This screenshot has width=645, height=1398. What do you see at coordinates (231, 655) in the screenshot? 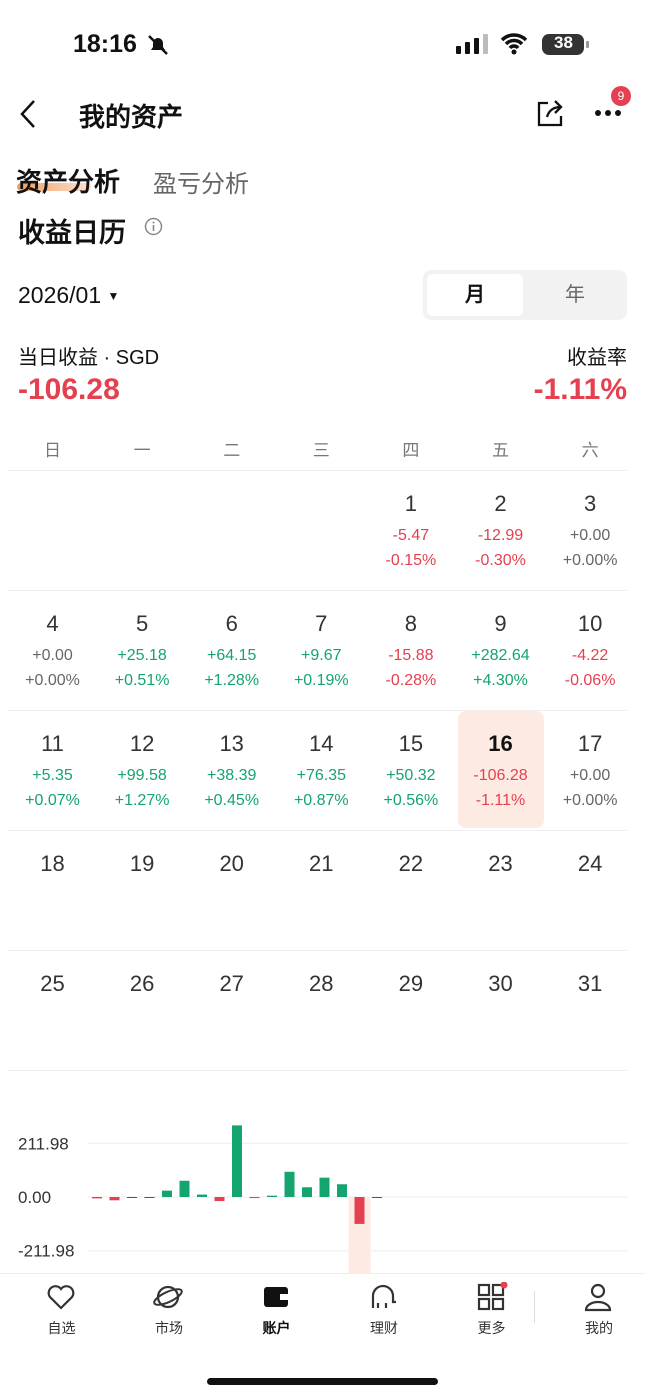
I see `day-pnl: +64.15` at bounding box center [231, 655].